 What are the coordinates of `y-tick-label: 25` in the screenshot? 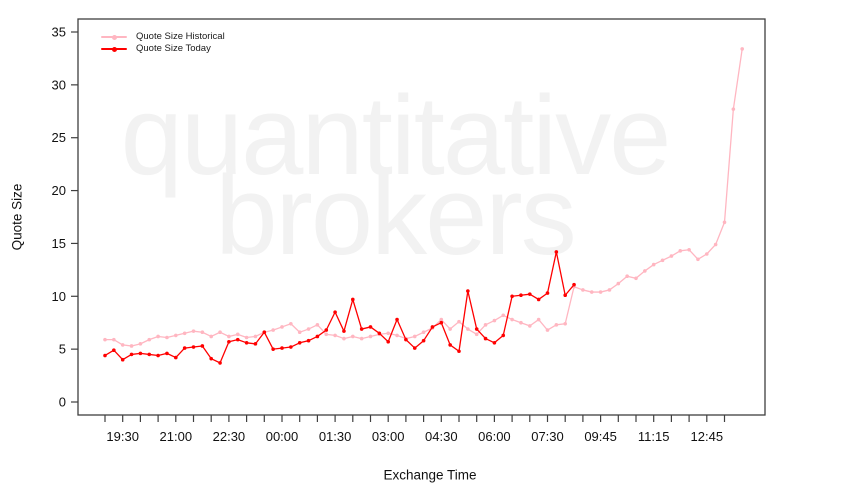 It's located at (59, 137).